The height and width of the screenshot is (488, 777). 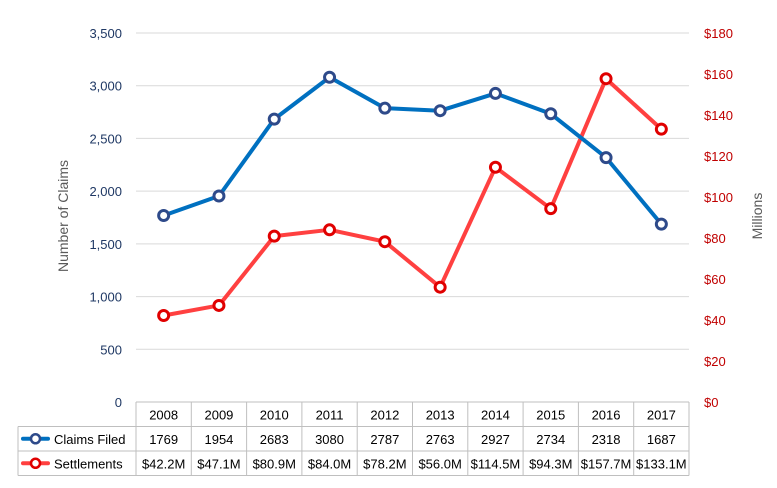 What do you see at coordinates (718, 156) in the screenshot?
I see `y2-tick-label: $120` at bounding box center [718, 156].